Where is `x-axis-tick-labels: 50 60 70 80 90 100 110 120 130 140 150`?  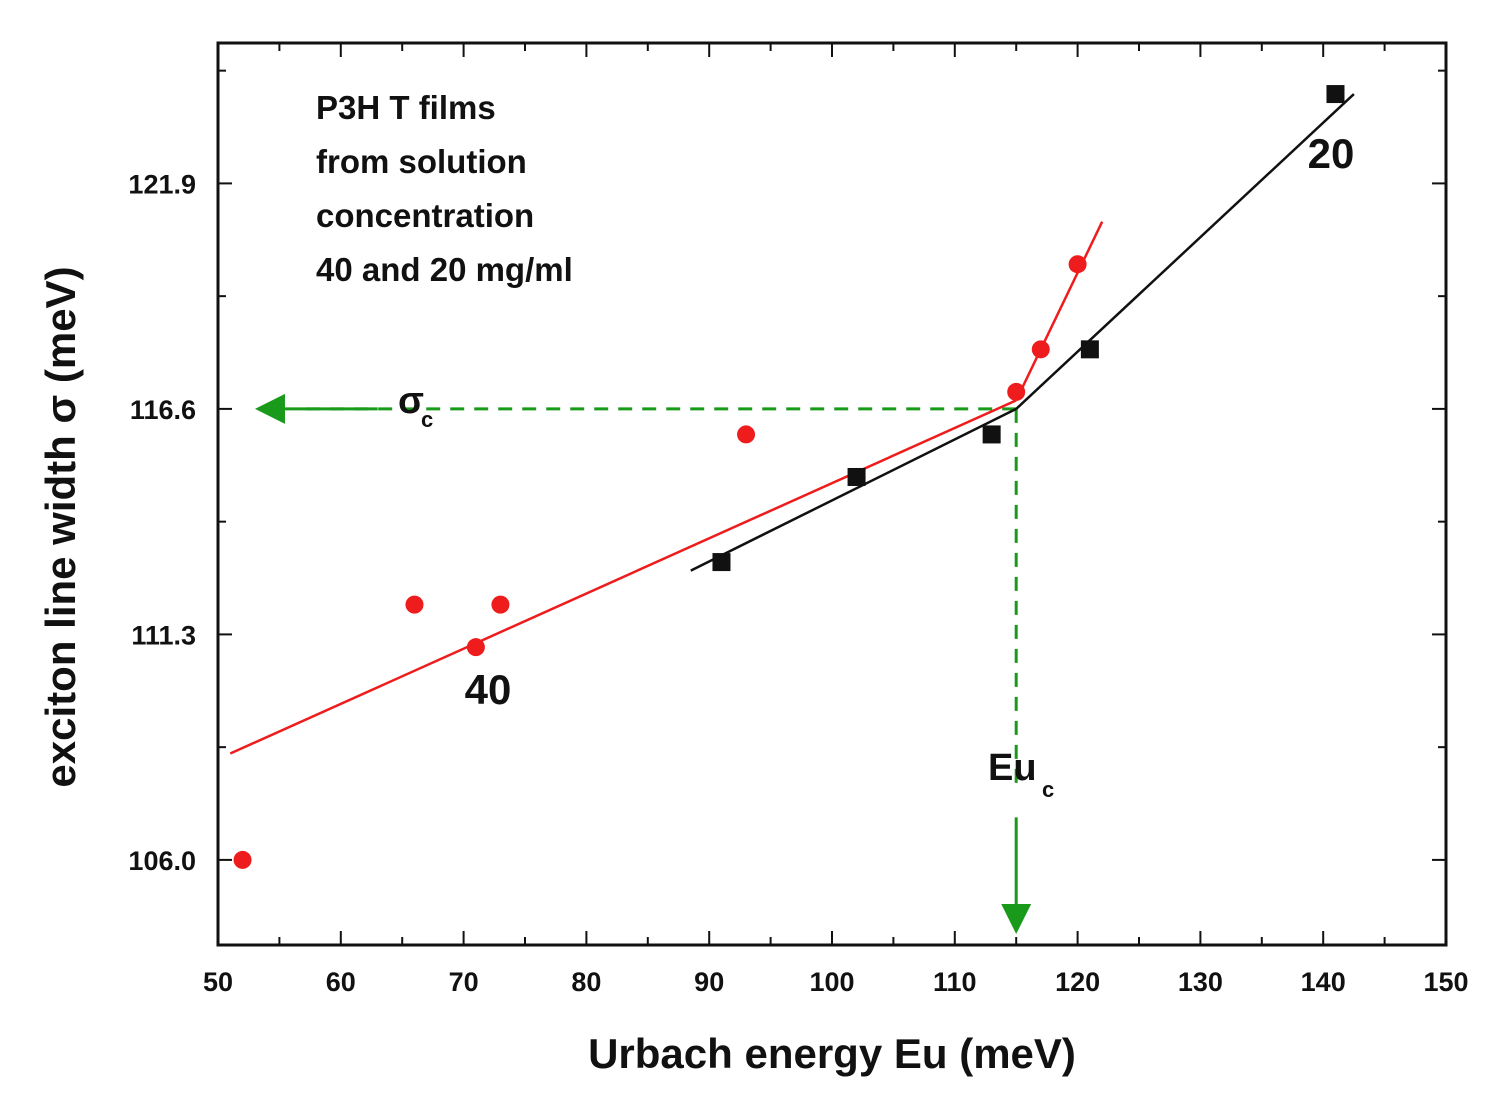
x-axis-tick-labels: 50 60 70 80 90 100 110 120 130 140 150 is located at coordinates (836, 982).